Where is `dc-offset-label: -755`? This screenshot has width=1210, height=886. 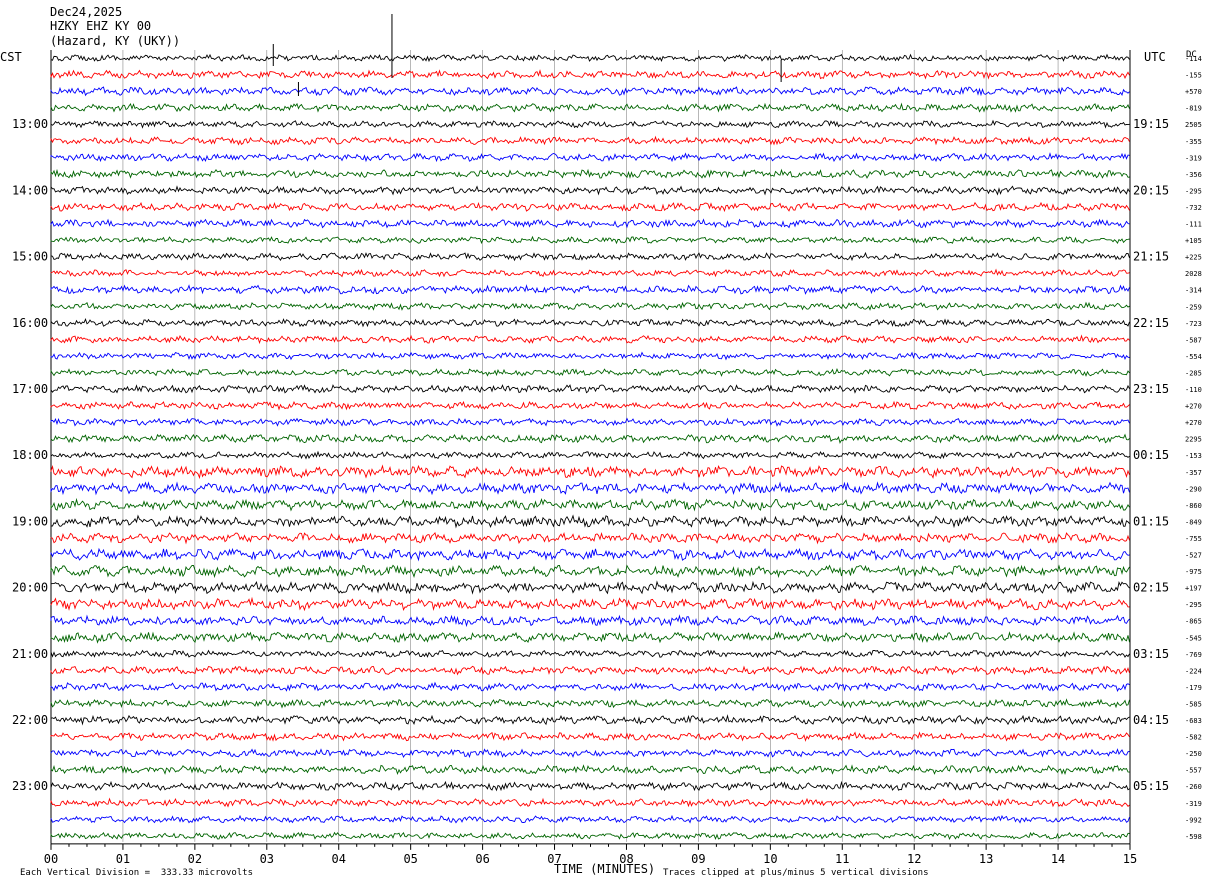
dc-offset-label: -755 is located at coordinates (1193, 539).